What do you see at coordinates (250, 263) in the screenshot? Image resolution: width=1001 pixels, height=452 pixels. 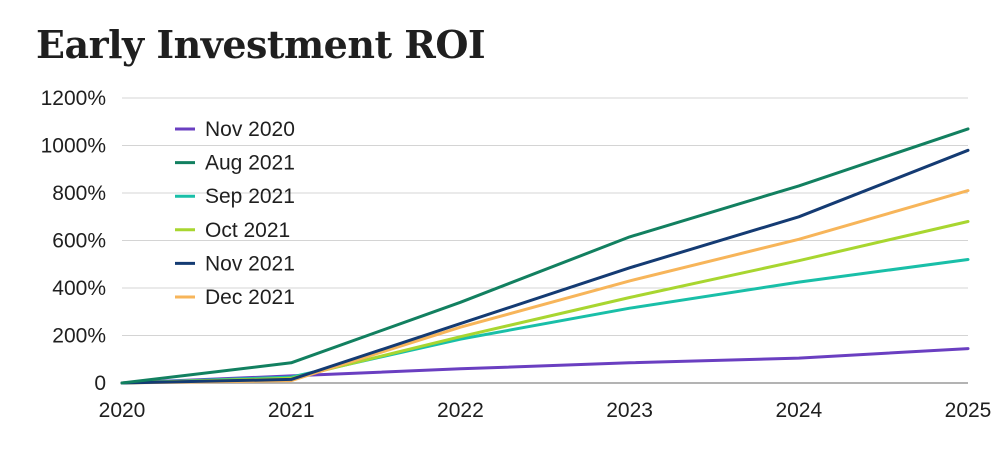 I see `legend-label: Nov 2021` at bounding box center [250, 263].